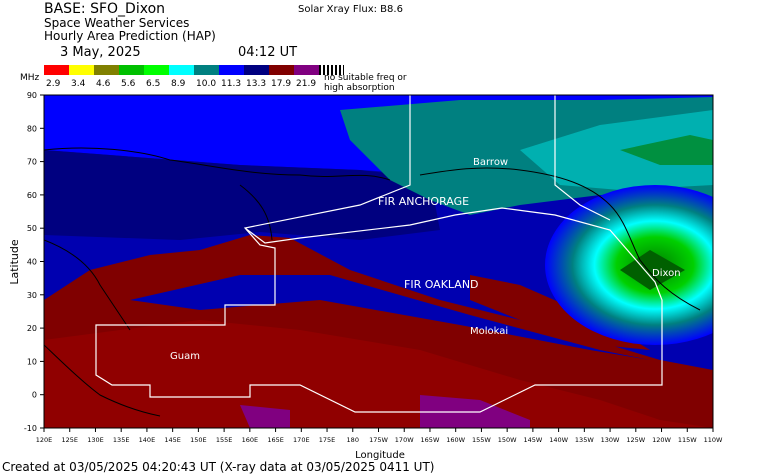 The image size is (762, 476). What do you see at coordinates (250, 440) in the screenshot?
I see `lon-tick-label: 160E` at bounding box center [250, 440].